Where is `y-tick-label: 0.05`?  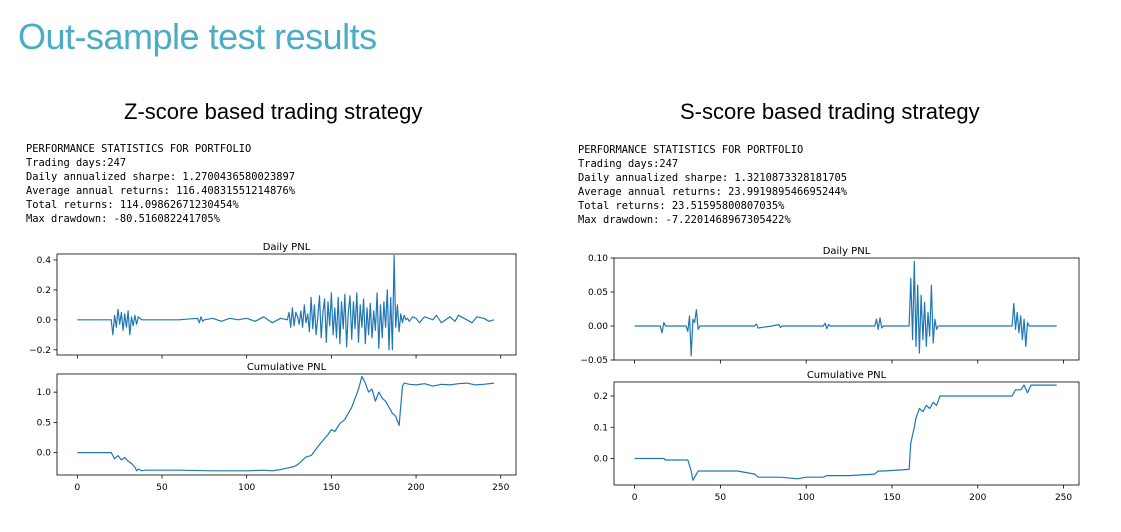
y-tick-label: 0.05 is located at coordinates (598, 293).